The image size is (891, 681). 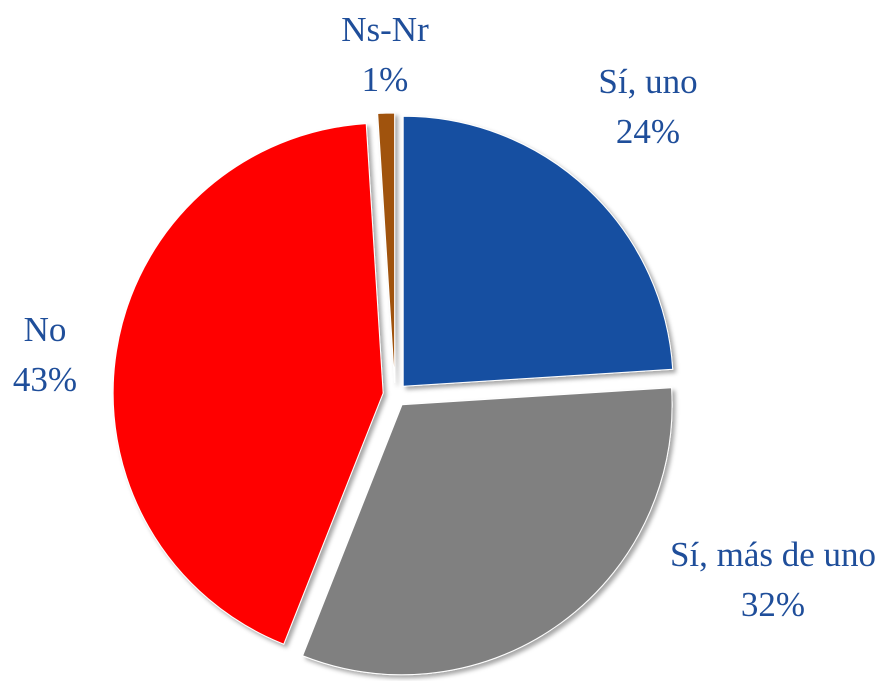 What do you see at coordinates (385, 79) in the screenshot?
I see `value-label: 1%` at bounding box center [385, 79].